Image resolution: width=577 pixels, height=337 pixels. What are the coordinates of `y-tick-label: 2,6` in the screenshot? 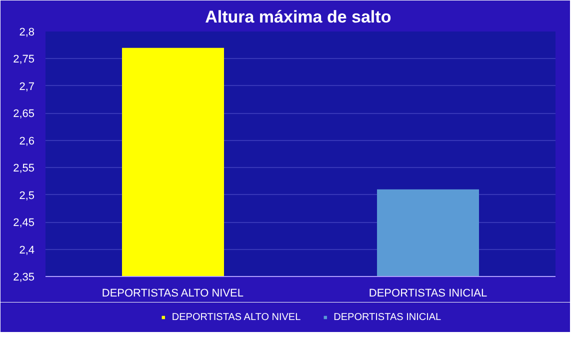 It's located at (27, 141).